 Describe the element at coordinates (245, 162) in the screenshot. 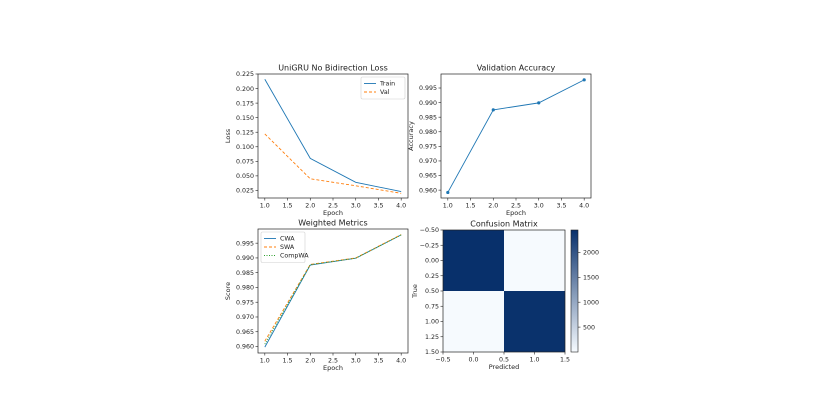

I see `y-tick-label: 0.075` at that location.